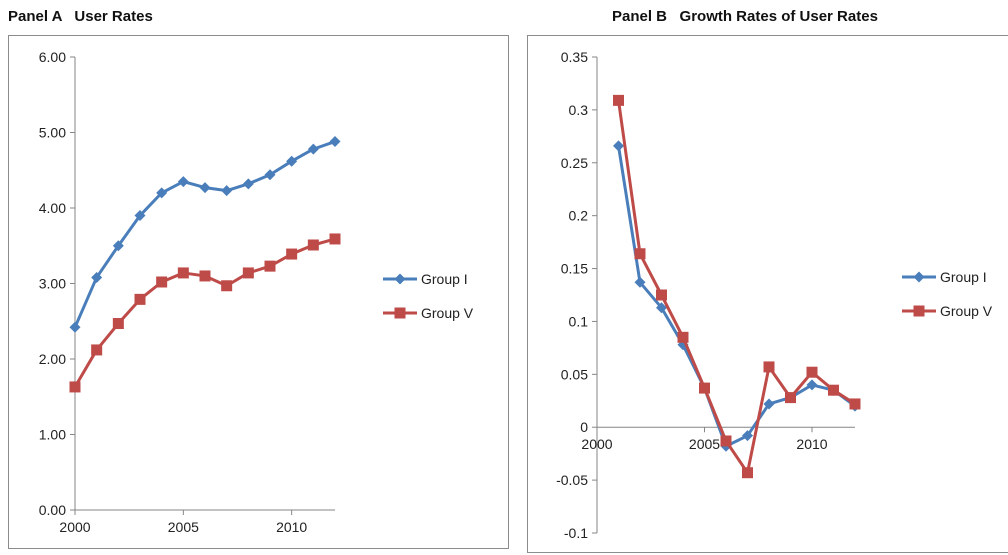 The image size is (1008, 555). What do you see at coordinates (576, 533) in the screenshot?
I see `y-tick-label: -0.1` at bounding box center [576, 533].